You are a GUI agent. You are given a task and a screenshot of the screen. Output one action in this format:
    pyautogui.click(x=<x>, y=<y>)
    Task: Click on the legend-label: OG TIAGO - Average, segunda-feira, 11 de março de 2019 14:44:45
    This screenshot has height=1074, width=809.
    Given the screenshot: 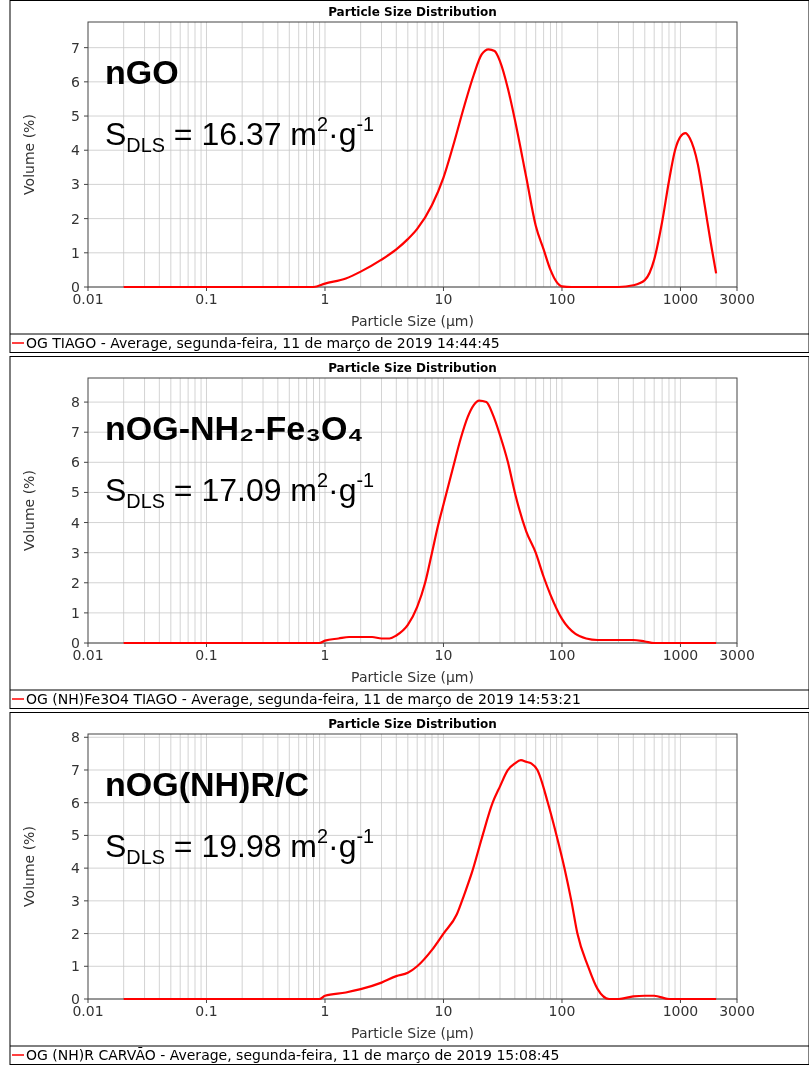 What is the action you would take?
    pyautogui.click(x=263, y=343)
    